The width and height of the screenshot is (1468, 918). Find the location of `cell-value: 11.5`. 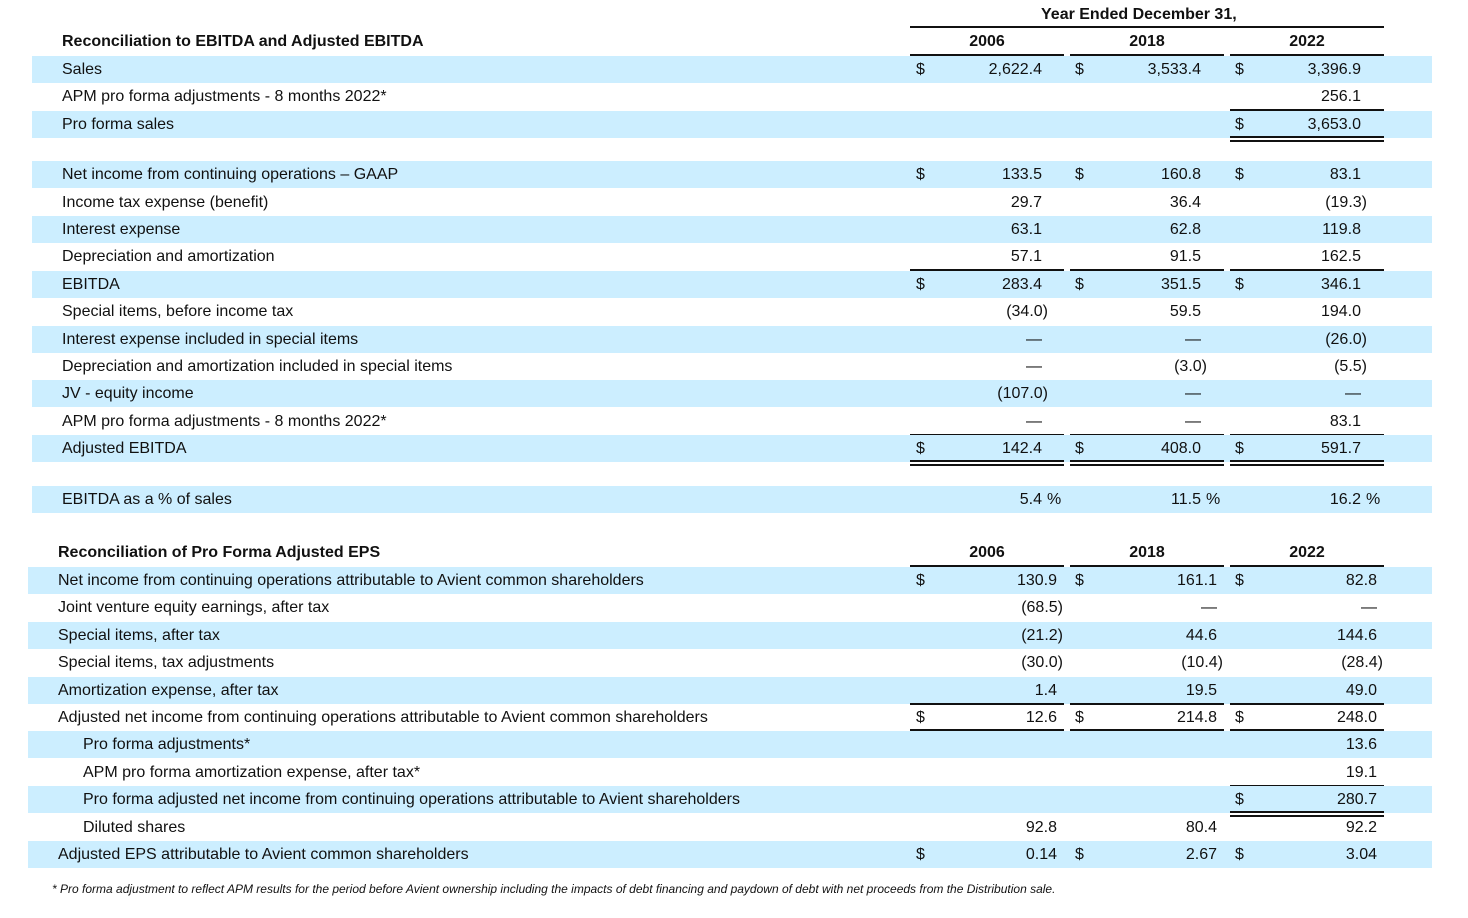

cell-value: 11.5 is located at coordinates (1186, 499).